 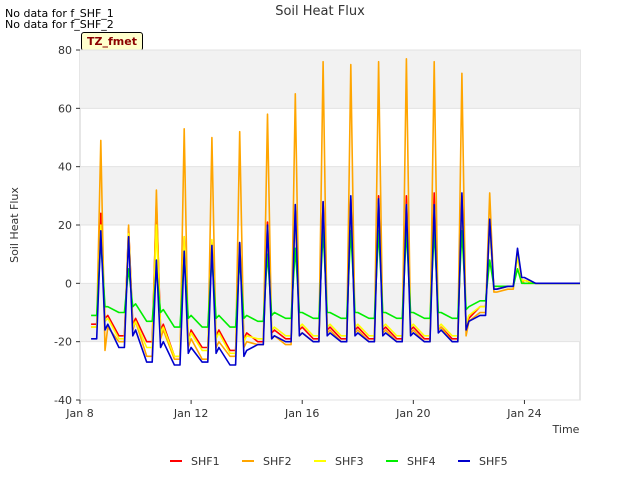 What do you see at coordinates (59, 24) in the screenshot?
I see `no-data-note-2: No data for f_SHF_2` at bounding box center [59, 24].